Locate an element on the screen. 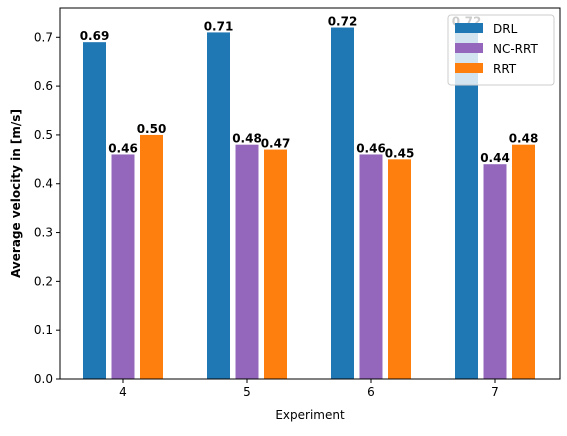 Image resolution: width=567 pixels, height=436 pixels. legend: DRL NC-RRT RRT is located at coordinates (501, 50).